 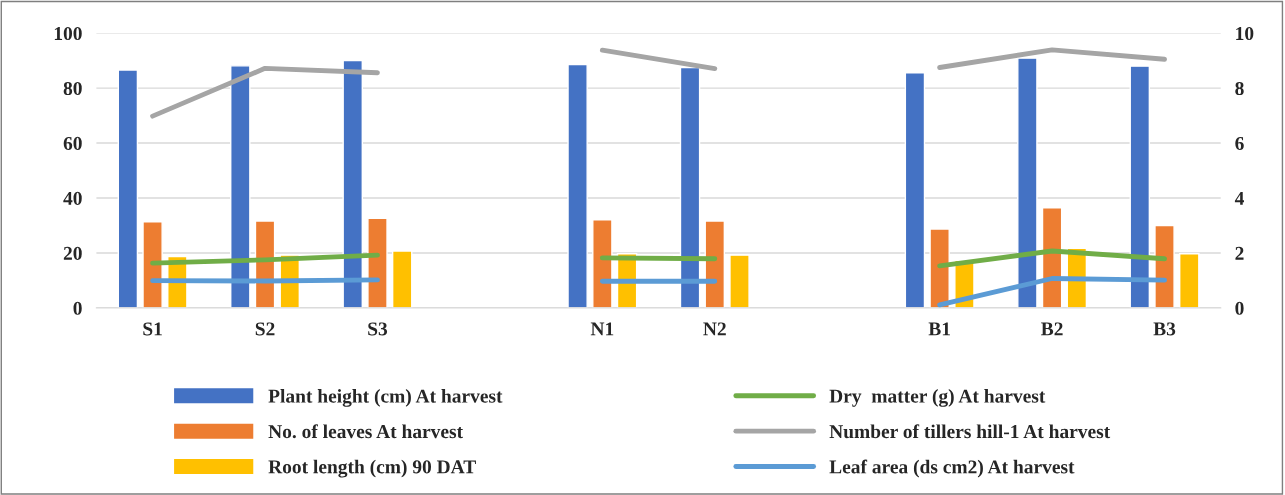 What do you see at coordinates (372, 468) in the screenshot?
I see `legend-label: Root length (cm) 90 DAT` at bounding box center [372, 468].